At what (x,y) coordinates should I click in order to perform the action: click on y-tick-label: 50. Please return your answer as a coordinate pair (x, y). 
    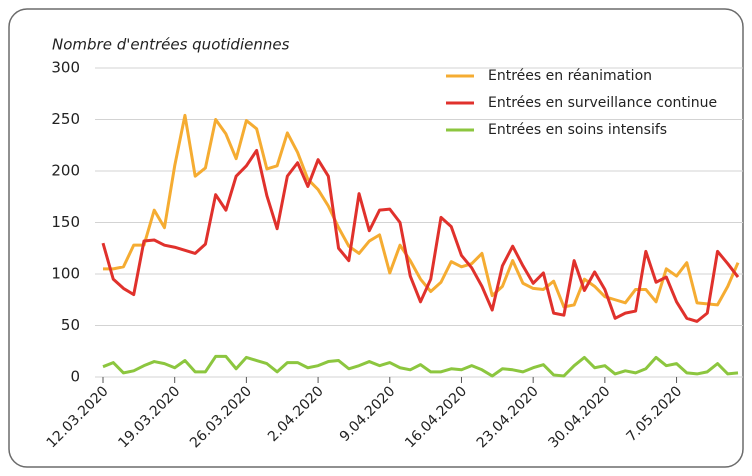
    Looking at the image, I should click on (70, 325).